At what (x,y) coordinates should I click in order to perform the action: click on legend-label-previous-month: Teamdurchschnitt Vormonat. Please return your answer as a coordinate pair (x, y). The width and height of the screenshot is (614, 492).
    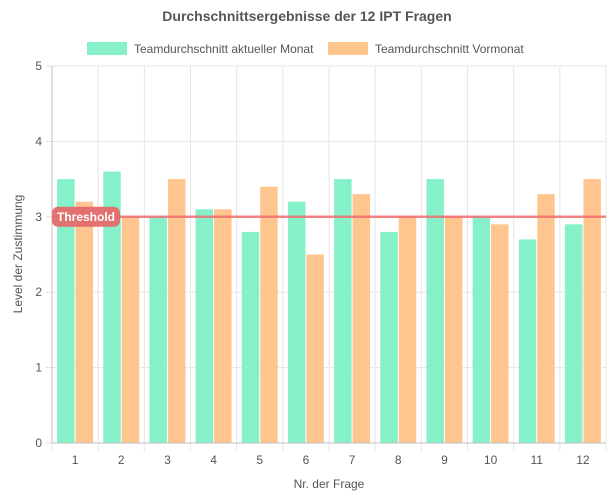
    Looking at the image, I should click on (449, 49).